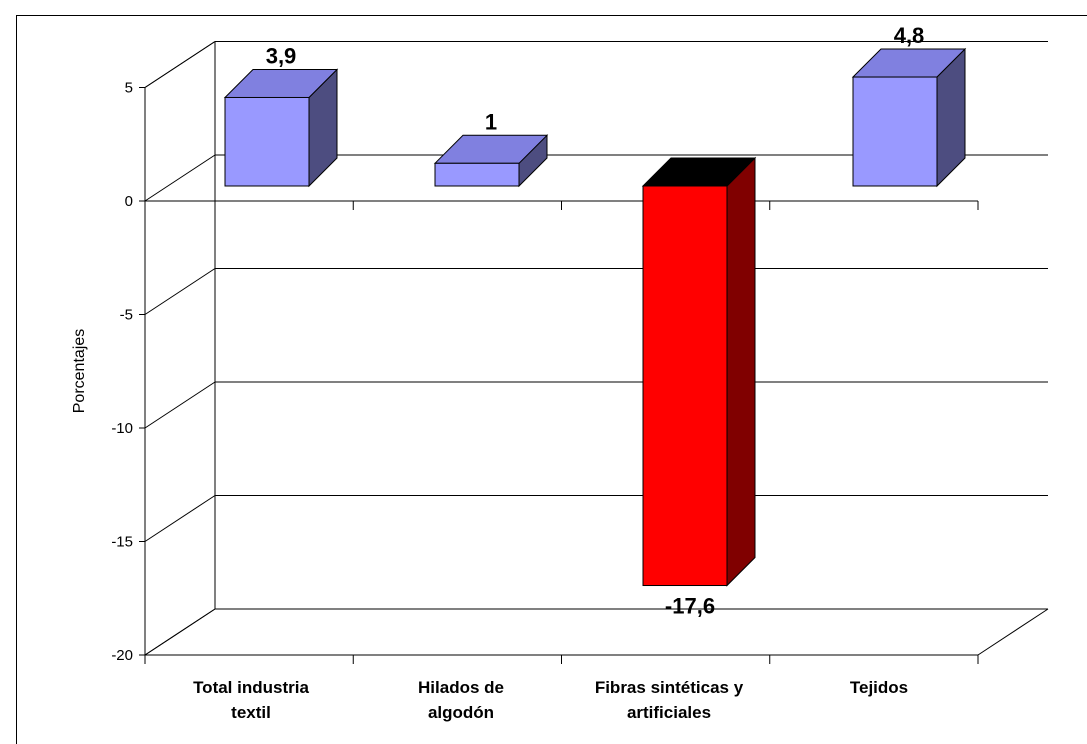  What do you see at coordinates (690, 606) in the screenshot?
I see `data-label: -17,6` at bounding box center [690, 606].